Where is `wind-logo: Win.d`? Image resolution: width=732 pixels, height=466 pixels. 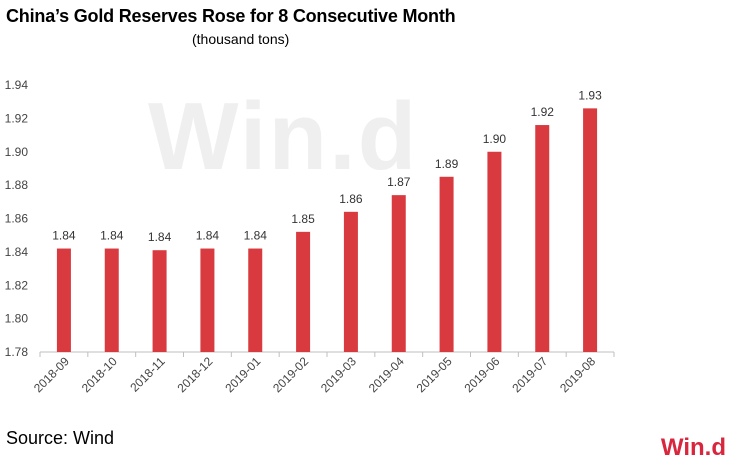 wind-logo: Win.d is located at coordinates (693, 447).